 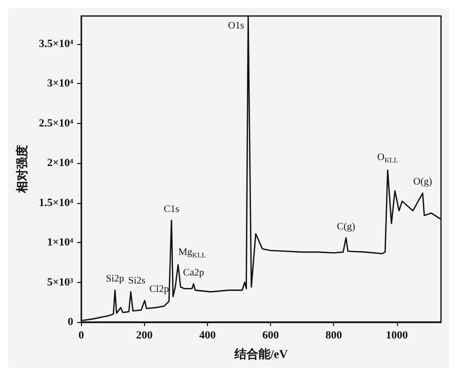 What do you see at coordinates (137, 280) in the screenshot?
I see `annotation: Si2s` at bounding box center [137, 280].